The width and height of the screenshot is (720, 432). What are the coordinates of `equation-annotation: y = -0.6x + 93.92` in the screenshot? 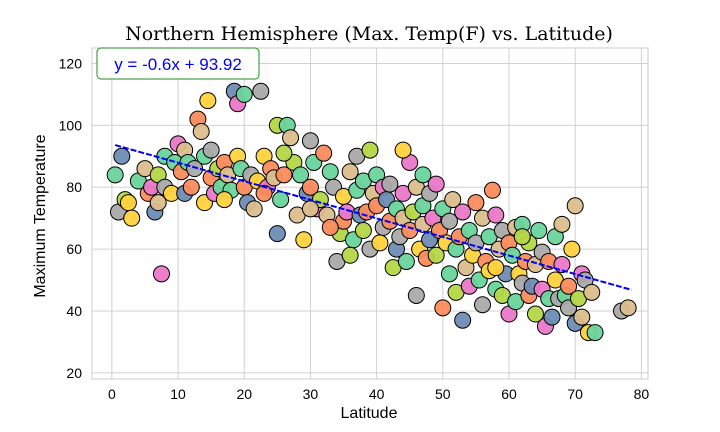 It's located at (178, 63).